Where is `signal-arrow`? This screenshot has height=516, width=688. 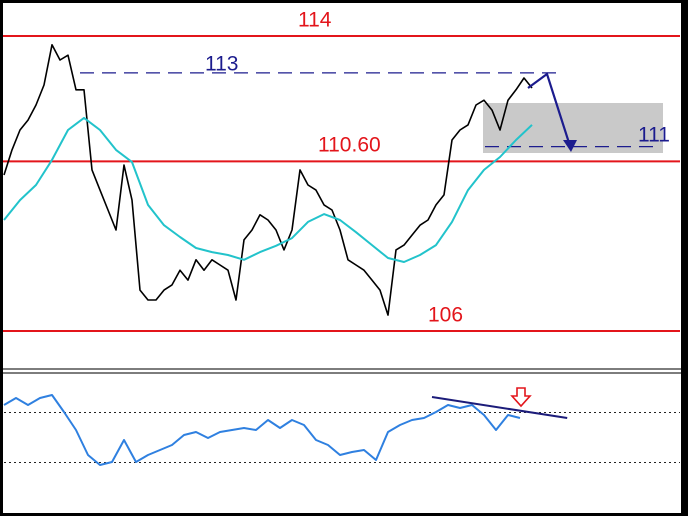 signal-arrow is located at coordinates (521, 397).